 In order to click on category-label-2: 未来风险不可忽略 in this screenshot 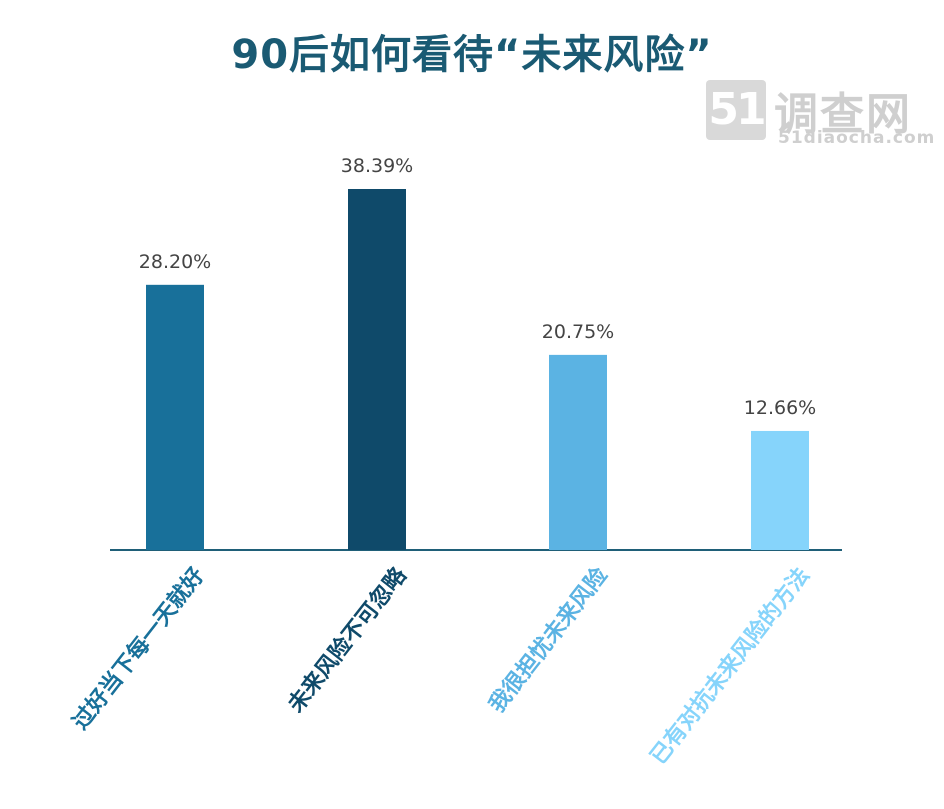, I will do `click(347, 639)`.